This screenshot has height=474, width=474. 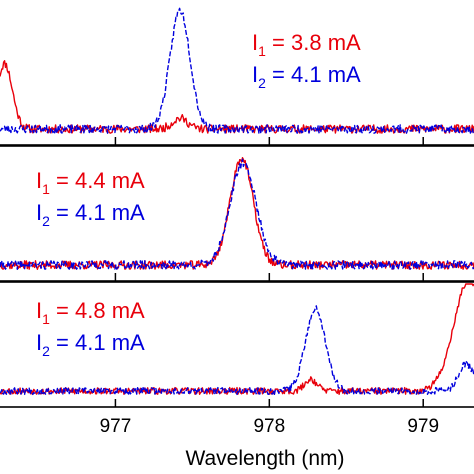 What do you see at coordinates (90, 214) in the screenshot?
I see `annotation-middle-2: I2 = 4.1 mA` at bounding box center [90, 214].